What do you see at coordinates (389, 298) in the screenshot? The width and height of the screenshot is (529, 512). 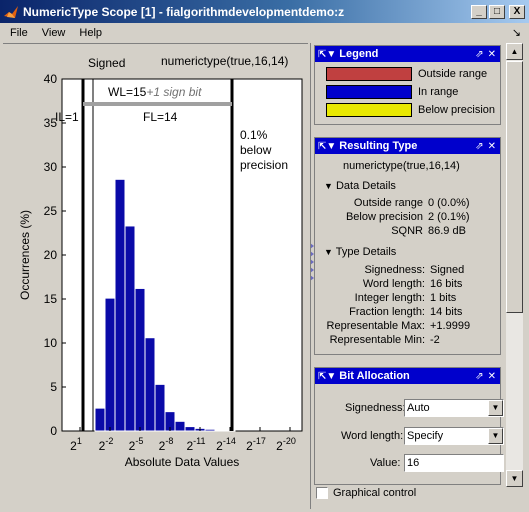 I see `type-detail-key: Integer length:` at bounding box center [389, 298].